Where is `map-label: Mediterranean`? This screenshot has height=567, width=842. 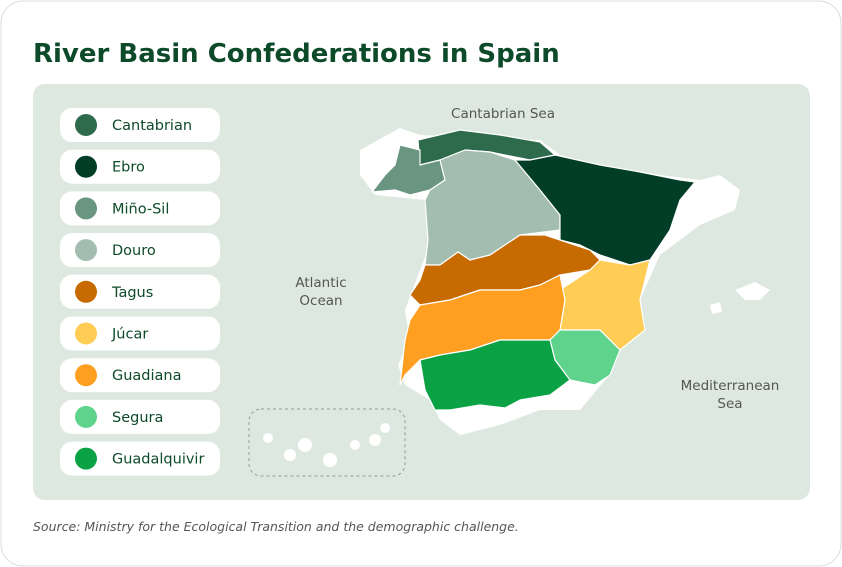
map-label: Mediterranean is located at coordinates (730, 386).